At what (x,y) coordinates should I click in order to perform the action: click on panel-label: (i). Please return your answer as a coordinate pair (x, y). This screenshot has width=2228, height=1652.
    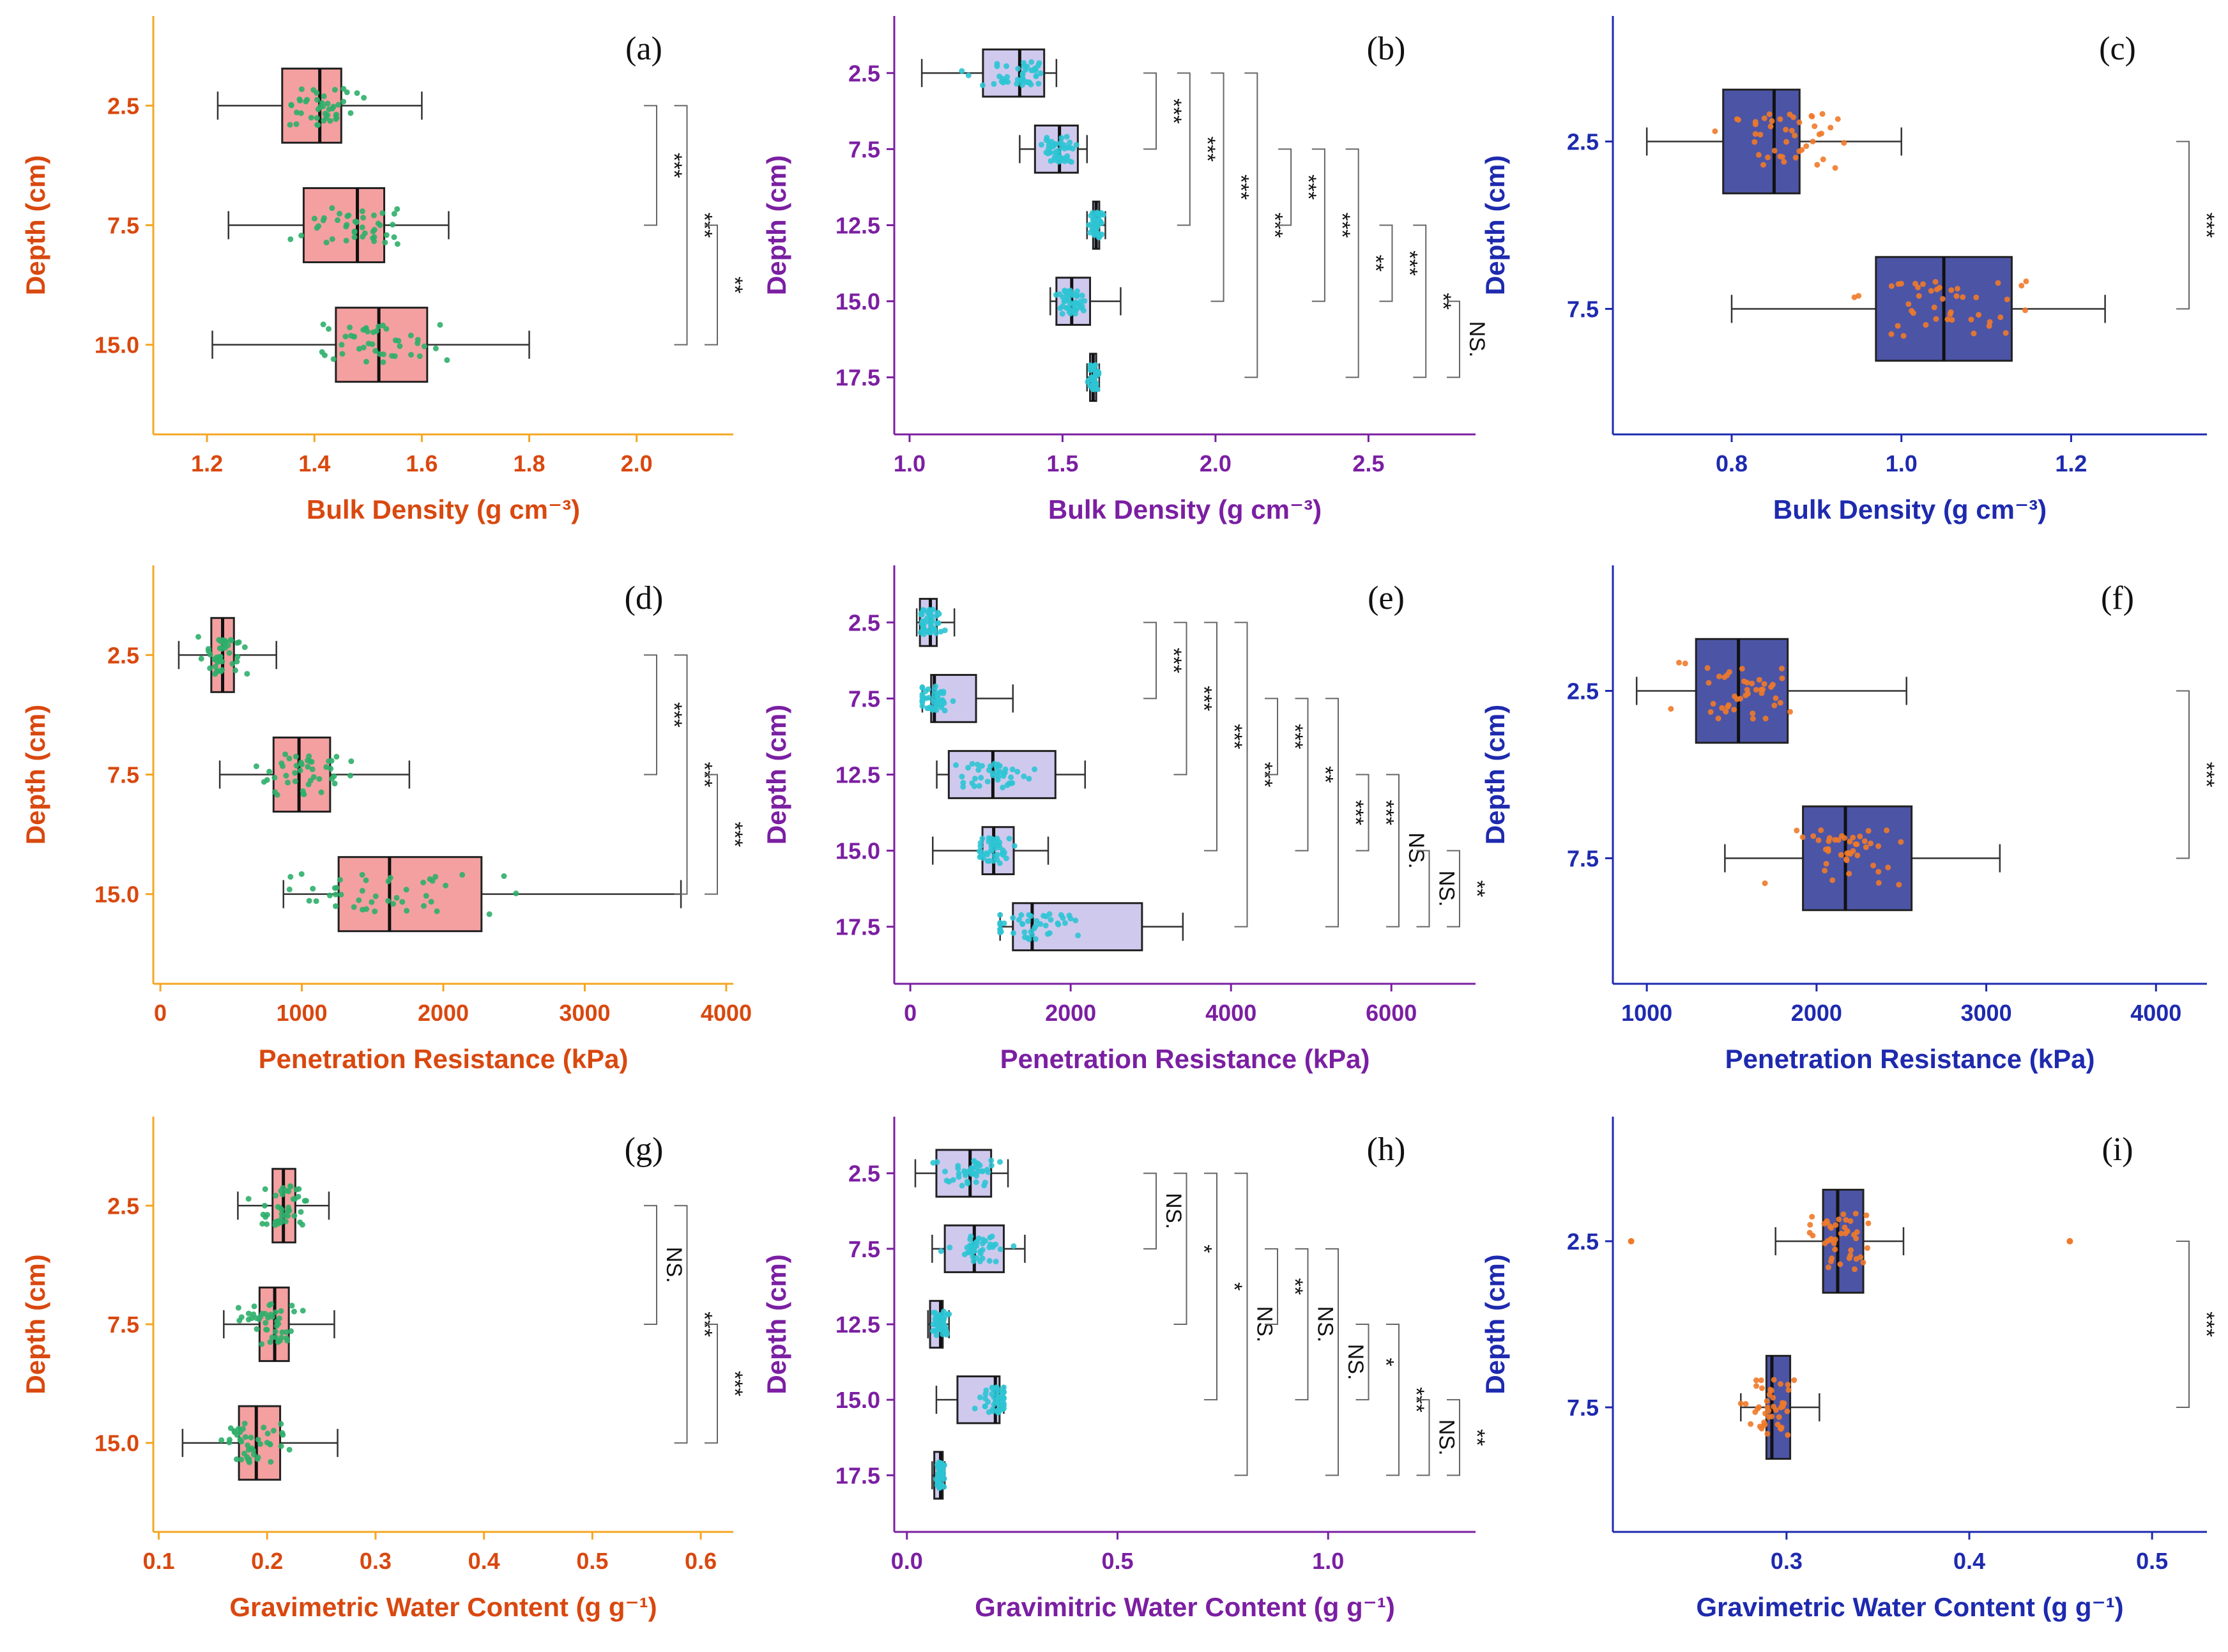
    Looking at the image, I should click on (2117, 1149).